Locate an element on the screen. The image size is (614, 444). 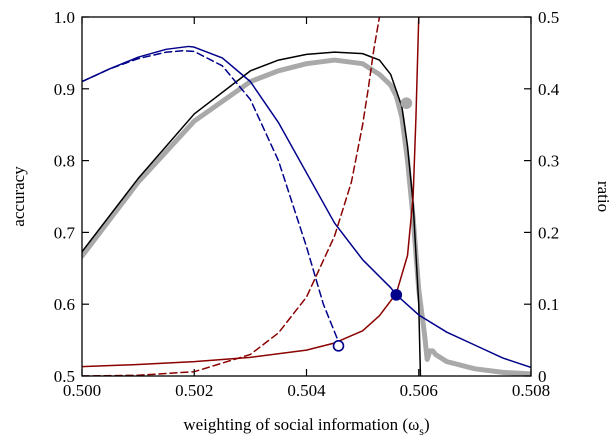
x-tick-label: 0.504 is located at coordinates (306, 390).